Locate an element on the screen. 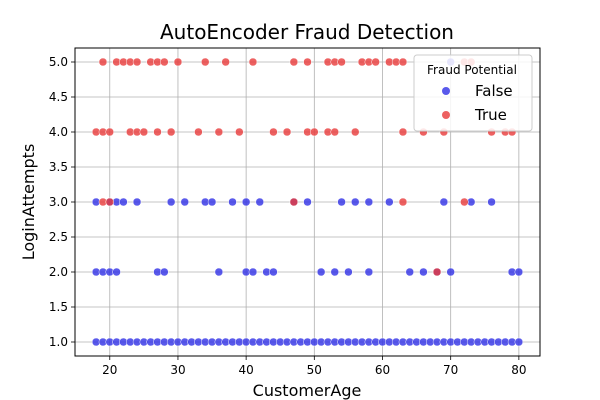 The width and height of the screenshot is (600, 400). y-tick-label: 1.5 is located at coordinates (58, 307).